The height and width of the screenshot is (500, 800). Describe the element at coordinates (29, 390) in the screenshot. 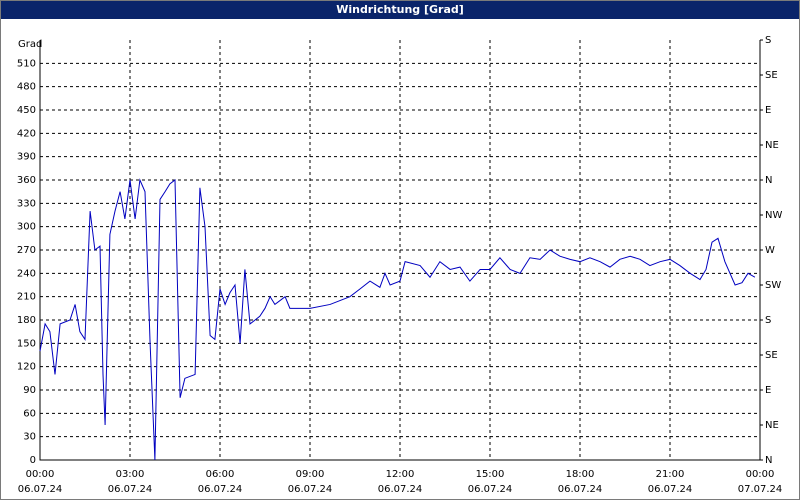

I see `y-tick-label: 90` at that location.